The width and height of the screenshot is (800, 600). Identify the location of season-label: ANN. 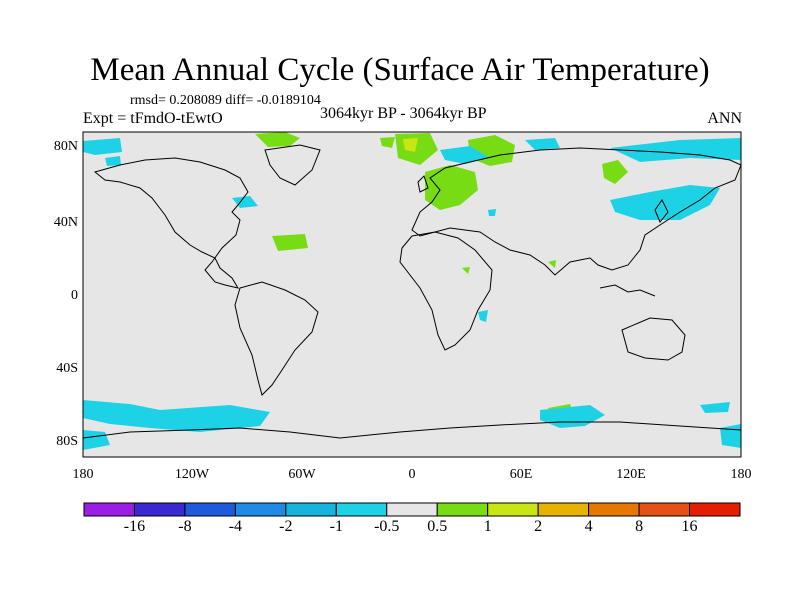
(724, 118).